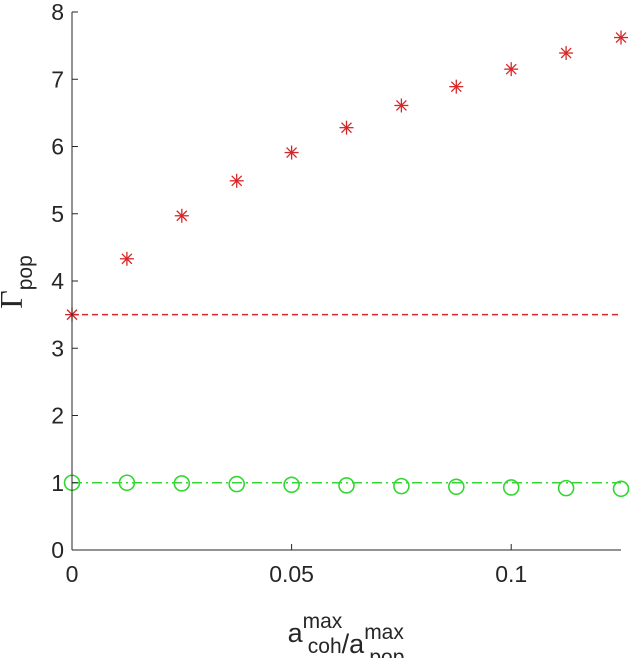 Image resolution: width=630 pixels, height=658 pixels. What do you see at coordinates (346, 643) in the screenshot?
I see `x-axis-label-sep: /` at bounding box center [346, 643].